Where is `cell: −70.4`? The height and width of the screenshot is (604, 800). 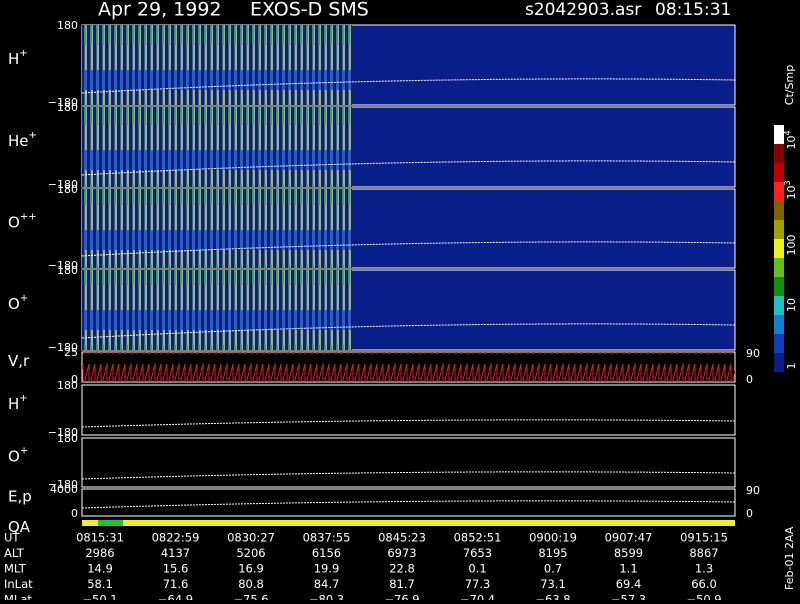
cell: −70.4 is located at coordinates (477, 597).